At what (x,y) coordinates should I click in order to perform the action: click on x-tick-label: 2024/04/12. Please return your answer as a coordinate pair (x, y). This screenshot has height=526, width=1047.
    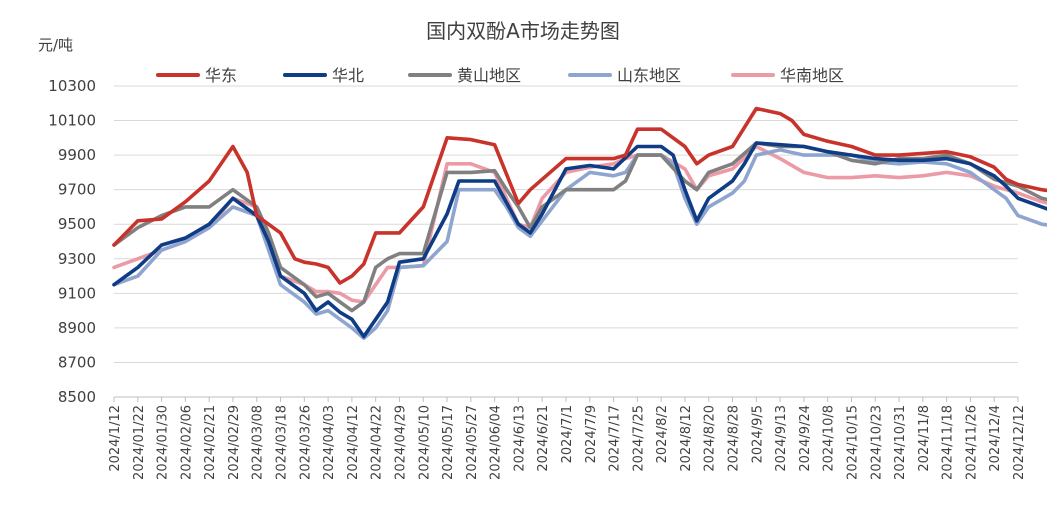
    Looking at the image, I should click on (353, 442).